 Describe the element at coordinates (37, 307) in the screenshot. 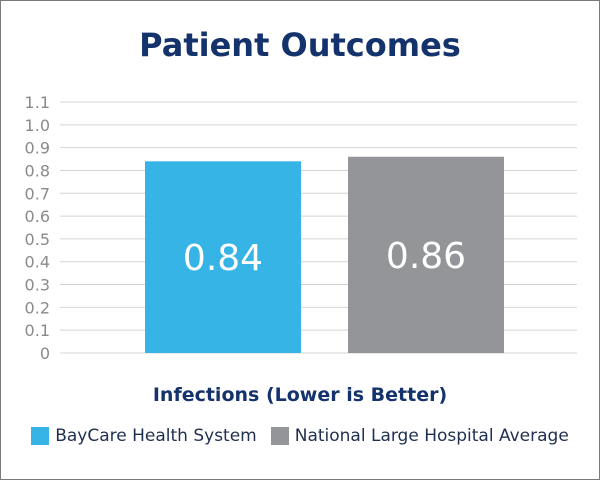

I see `y-tick-label: 0.2` at that location.